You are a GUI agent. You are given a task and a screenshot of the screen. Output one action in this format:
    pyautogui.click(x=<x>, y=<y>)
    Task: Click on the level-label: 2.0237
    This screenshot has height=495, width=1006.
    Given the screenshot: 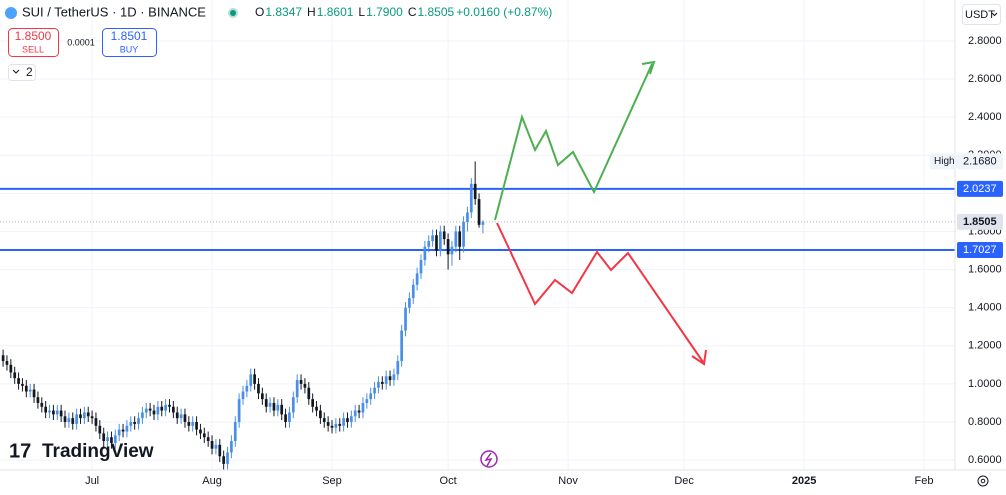 What is the action you would take?
    pyautogui.click(x=980, y=189)
    